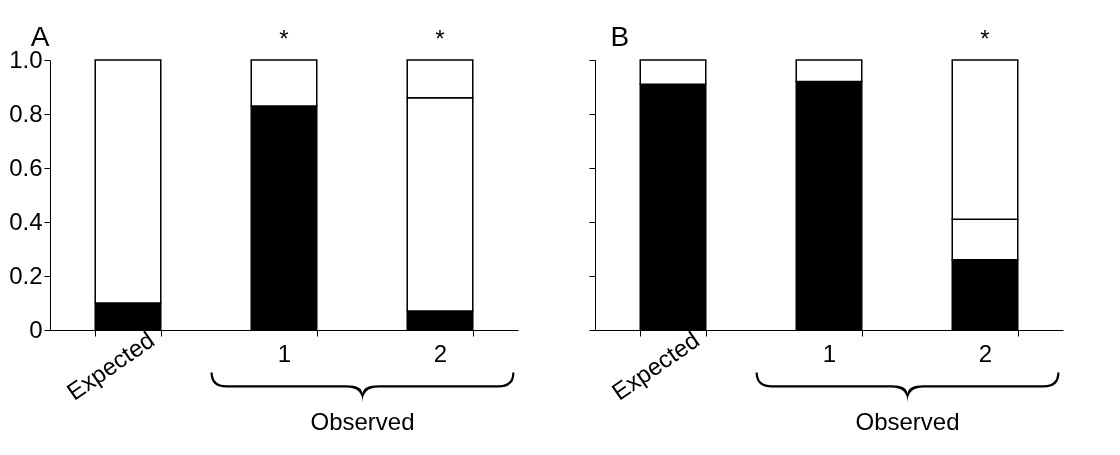  I want to click on y-tick-label: 0.2, so click(26, 275).